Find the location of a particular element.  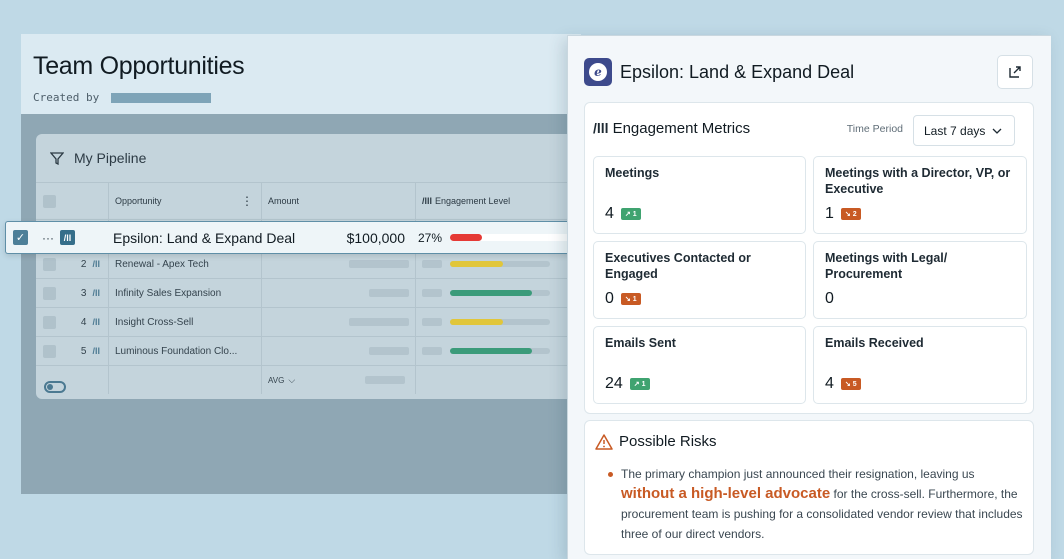

pipeline-title: My Pipeline is located at coordinates (110, 158).